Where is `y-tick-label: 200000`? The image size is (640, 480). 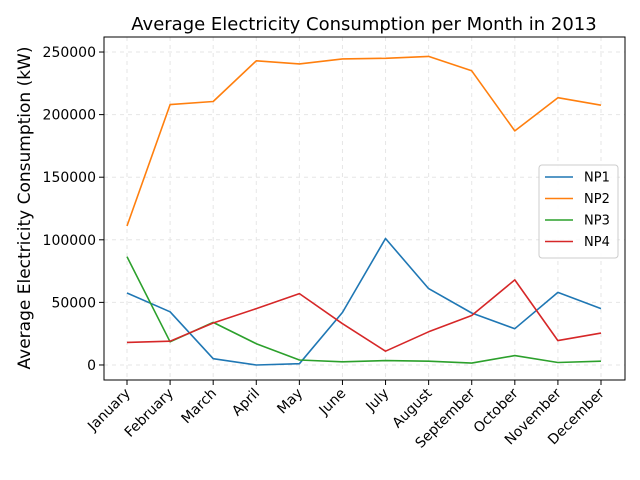 y-tick-label: 200000 is located at coordinates (69, 116).